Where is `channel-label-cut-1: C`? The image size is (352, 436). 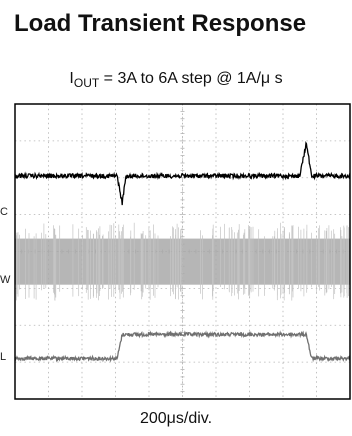 channel-label-cut-1: C is located at coordinates (4, 212).